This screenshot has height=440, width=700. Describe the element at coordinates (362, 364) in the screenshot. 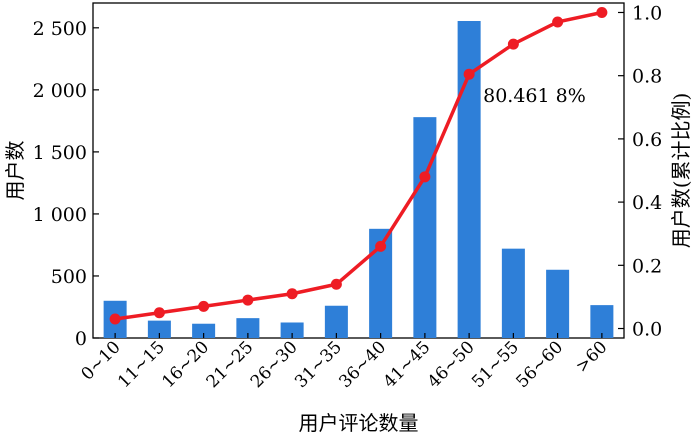

I see `x-tick-label: 36~40` at that location.